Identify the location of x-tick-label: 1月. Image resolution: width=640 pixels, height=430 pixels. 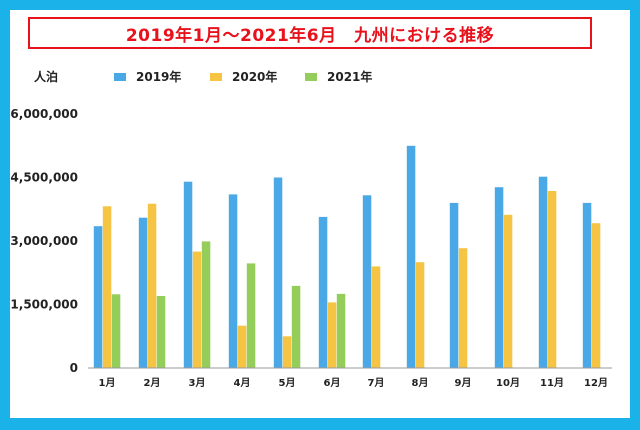
(107, 383).